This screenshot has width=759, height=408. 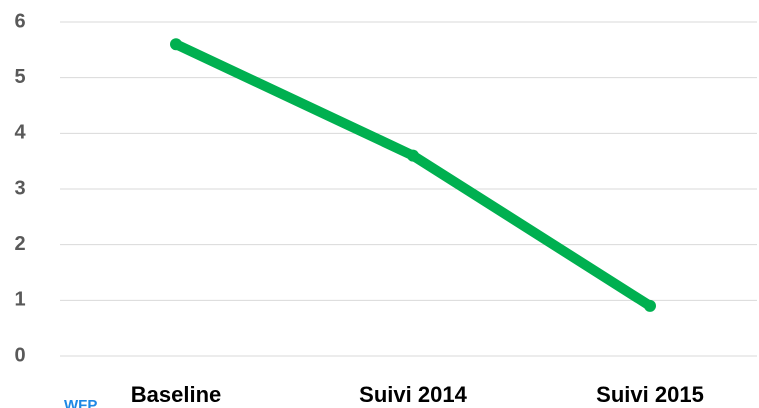 I want to click on y-tick-label: 4, so click(x=20, y=133).